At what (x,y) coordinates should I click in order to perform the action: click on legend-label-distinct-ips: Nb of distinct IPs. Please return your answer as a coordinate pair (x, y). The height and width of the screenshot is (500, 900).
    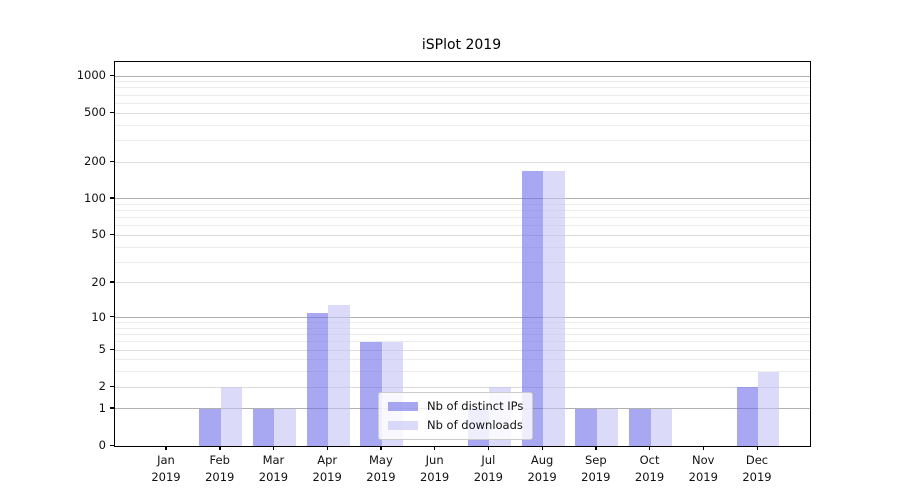
    Looking at the image, I should click on (475, 406).